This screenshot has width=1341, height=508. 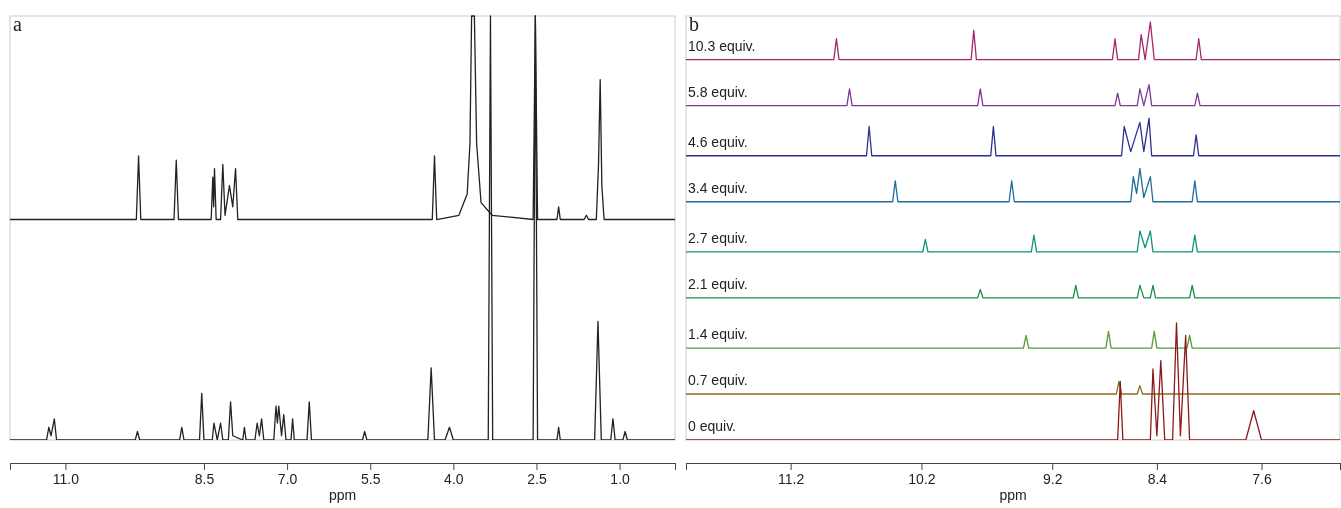 What do you see at coordinates (694, 24) in the screenshot?
I see `annotation: b` at bounding box center [694, 24].